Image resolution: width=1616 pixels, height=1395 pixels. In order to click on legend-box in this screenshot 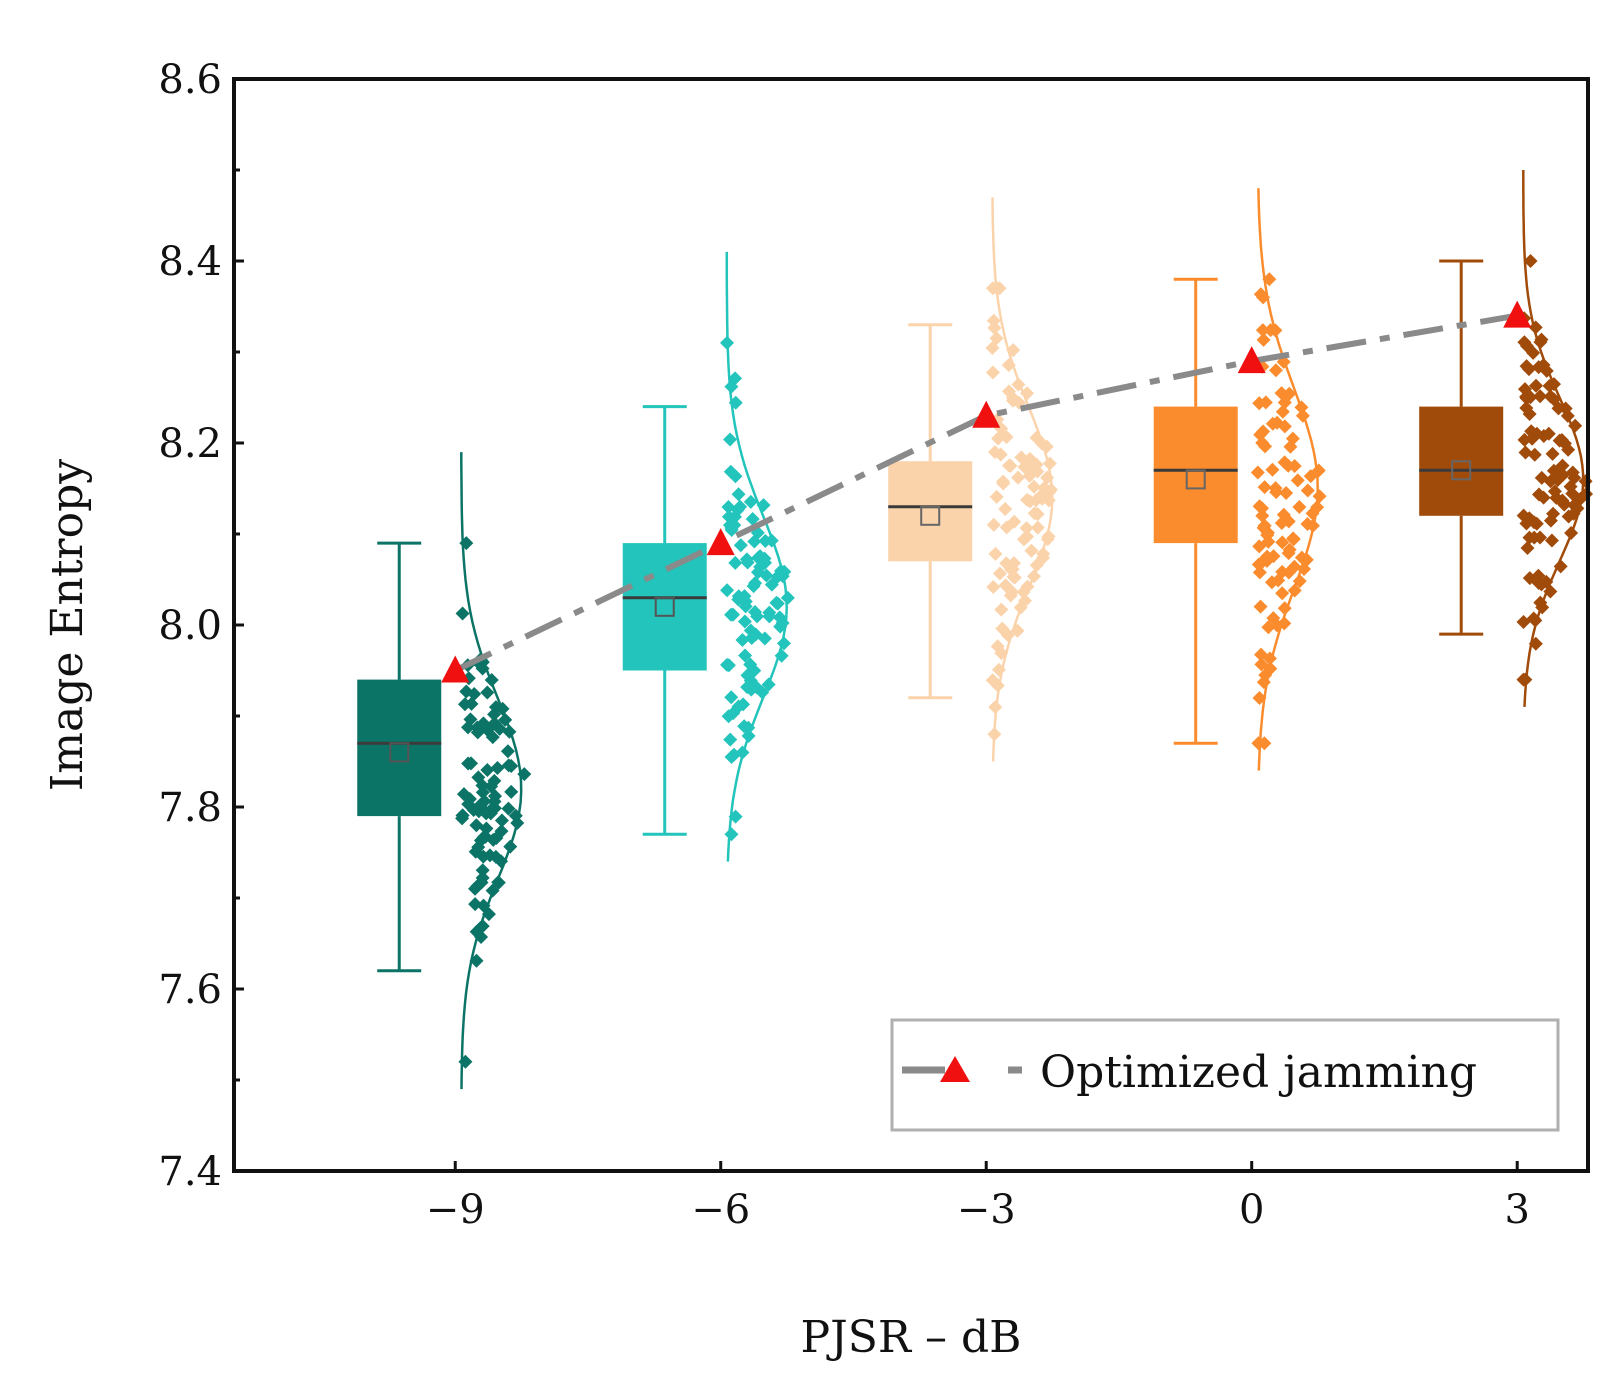, I will do `click(1225, 1075)`.